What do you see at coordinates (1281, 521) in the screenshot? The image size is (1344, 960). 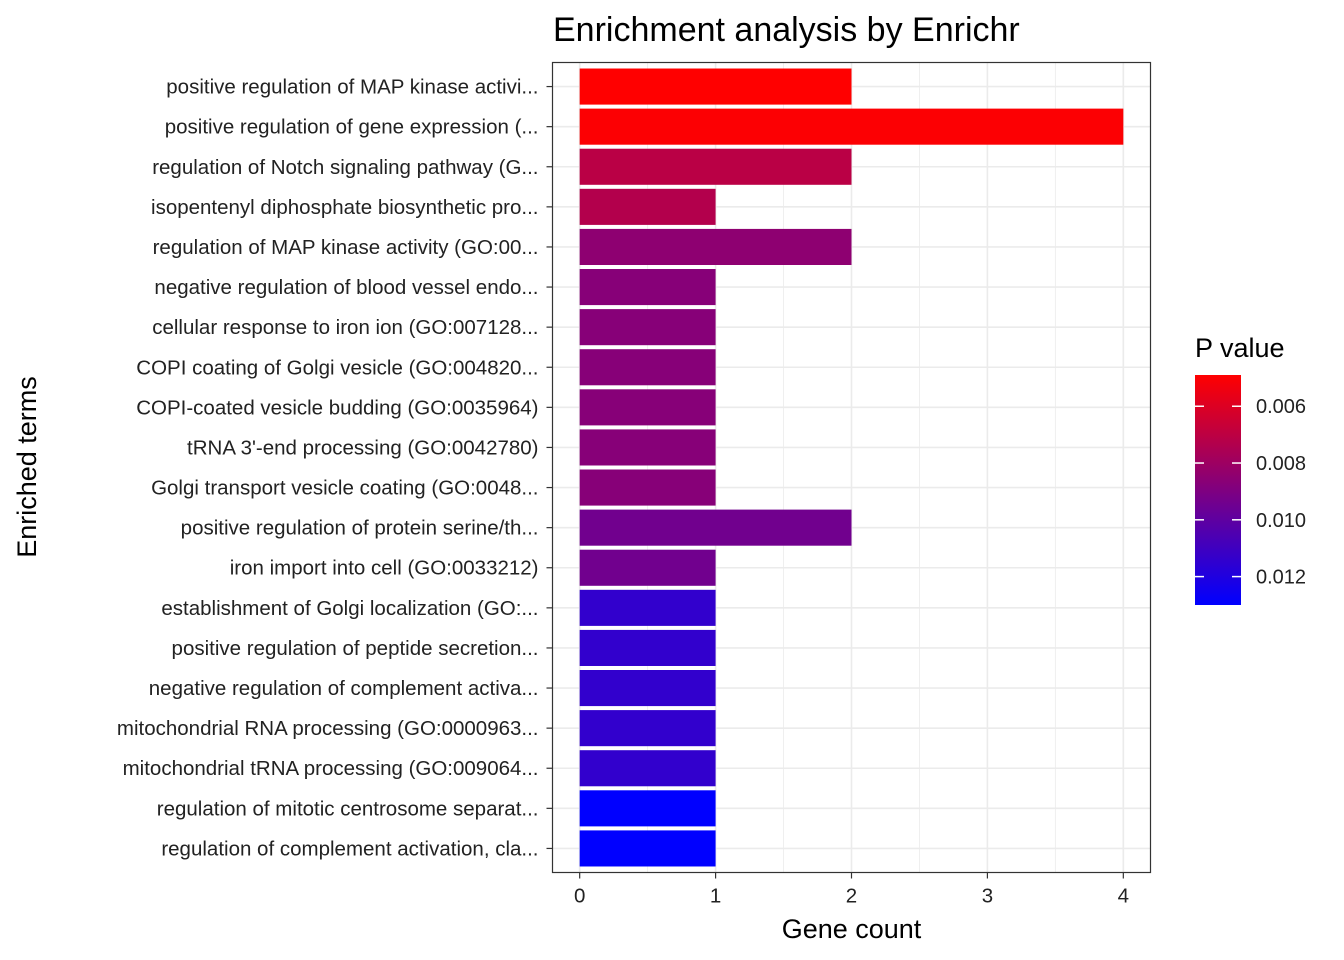 I see `legend-tick-label: 0.010` at bounding box center [1281, 521].